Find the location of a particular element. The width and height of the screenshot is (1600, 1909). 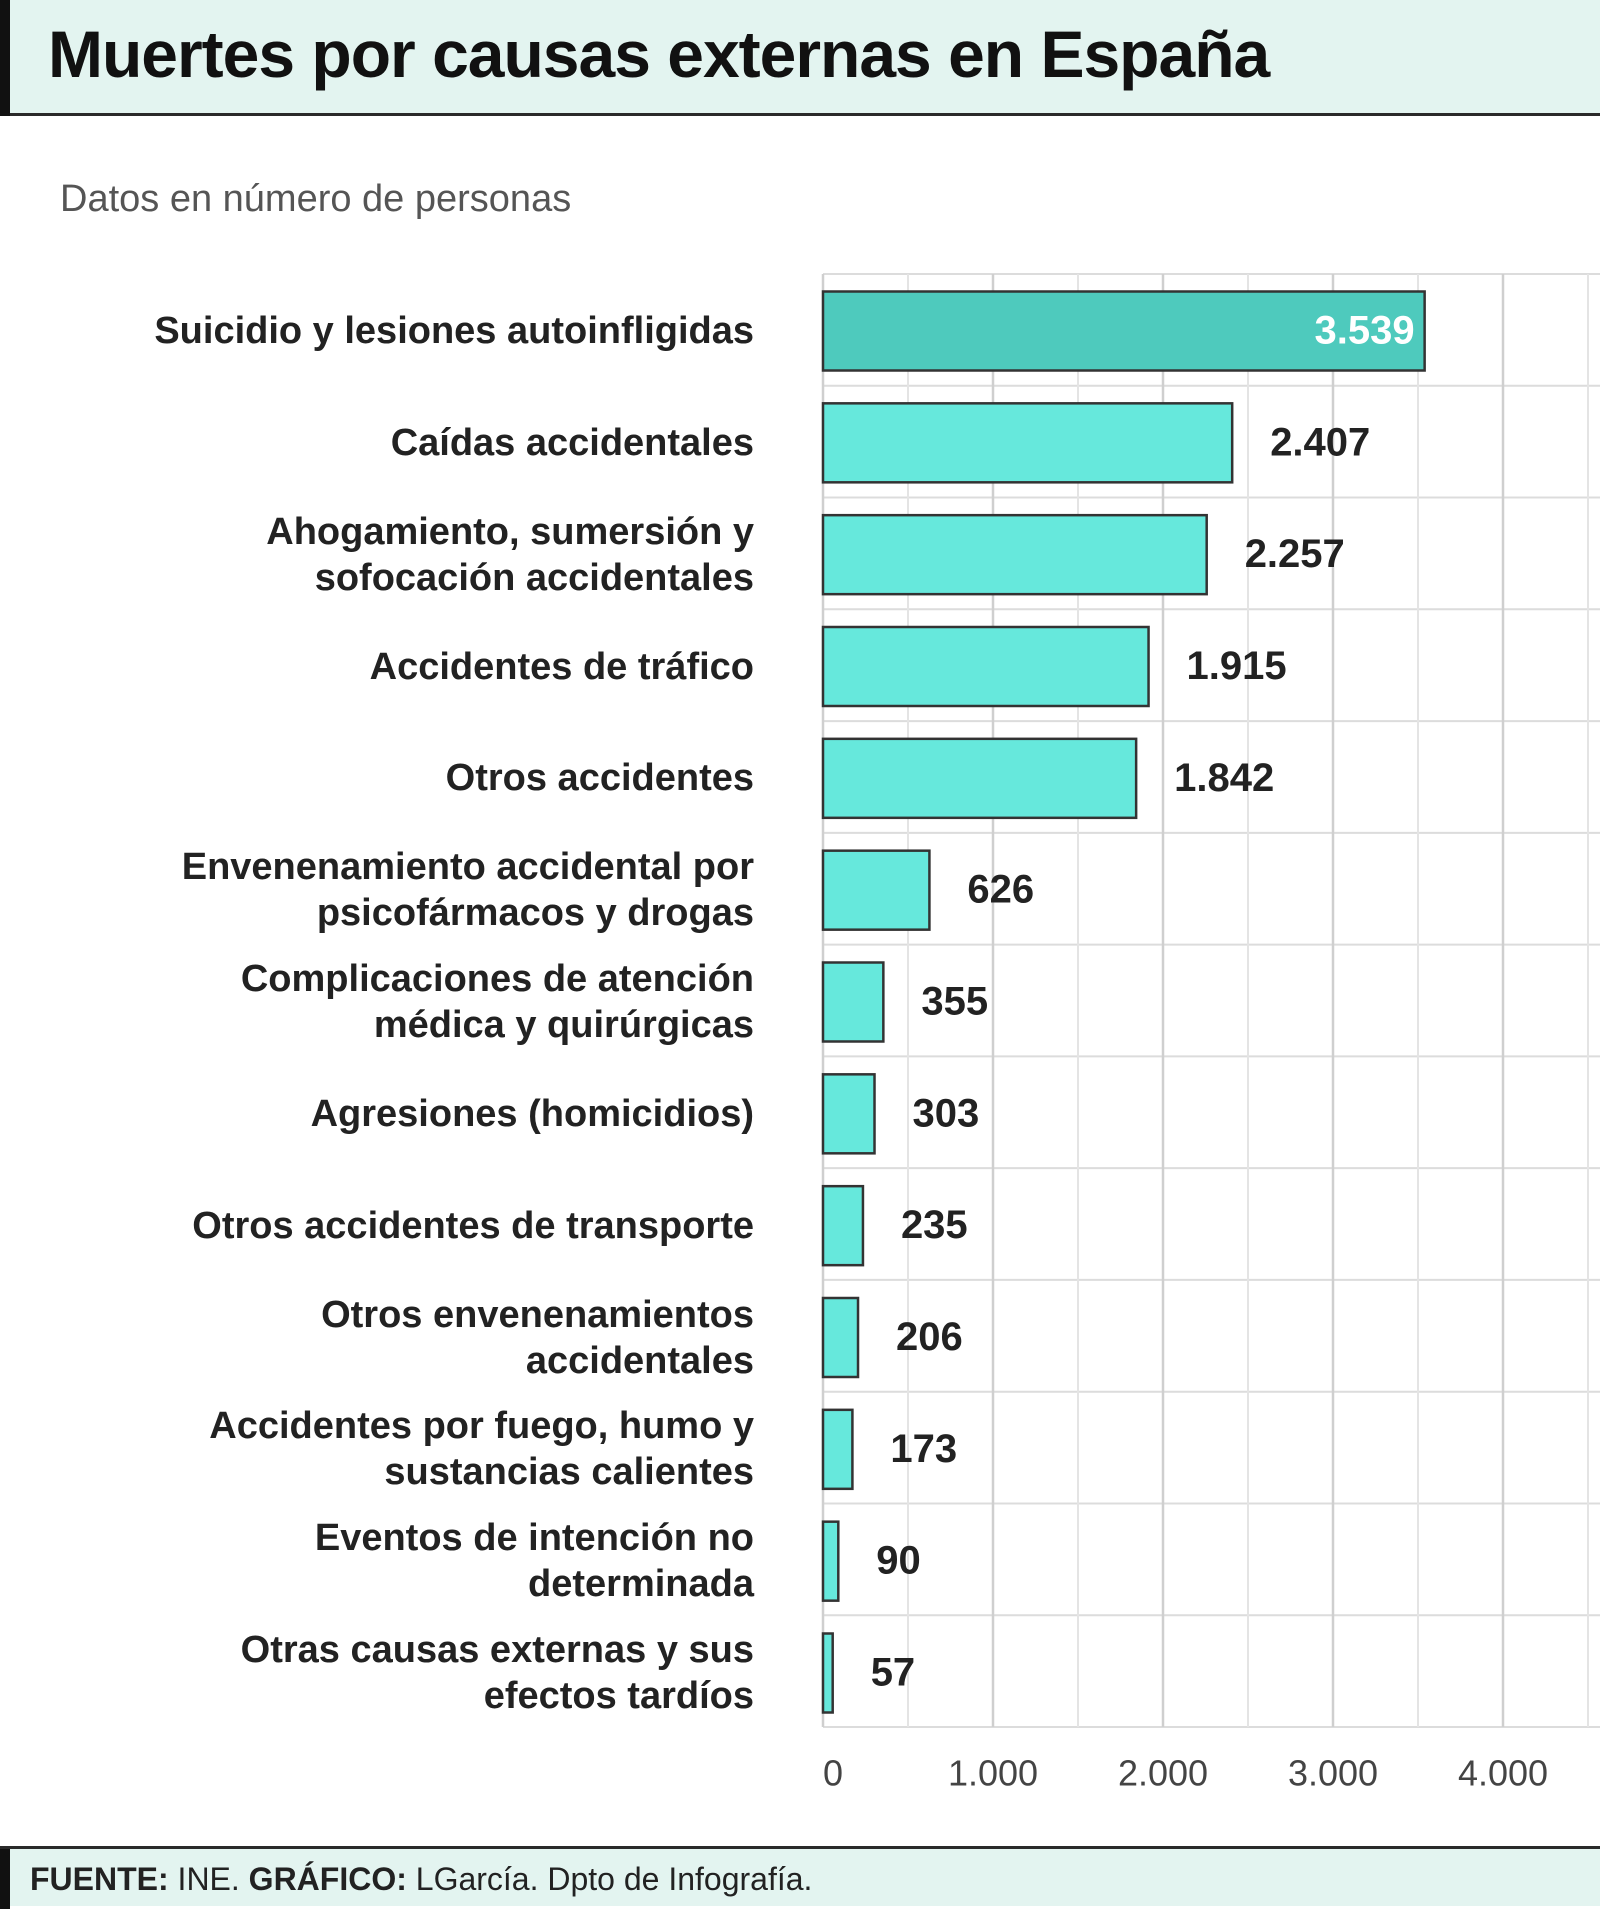

category-label: Accidentes de tráfico is located at coordinates (561, 666).